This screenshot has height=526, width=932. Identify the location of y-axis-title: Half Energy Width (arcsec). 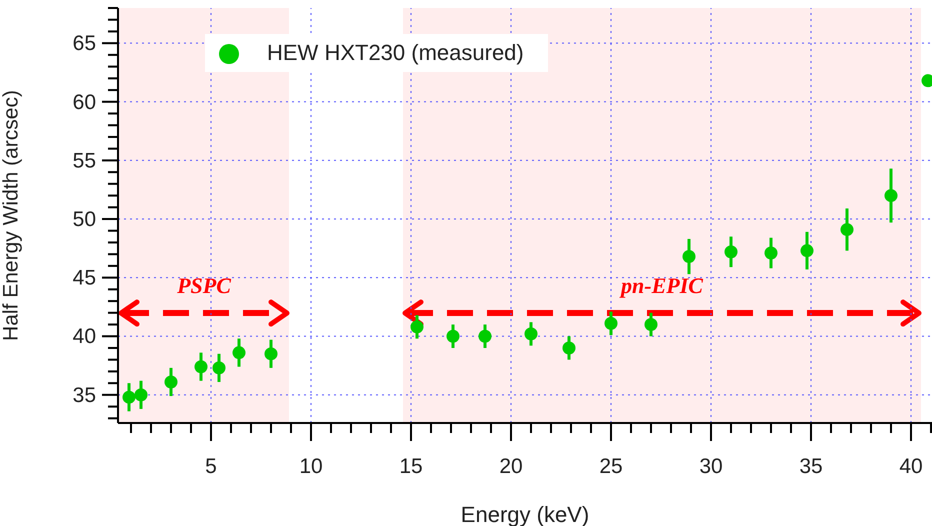
(11, 215).